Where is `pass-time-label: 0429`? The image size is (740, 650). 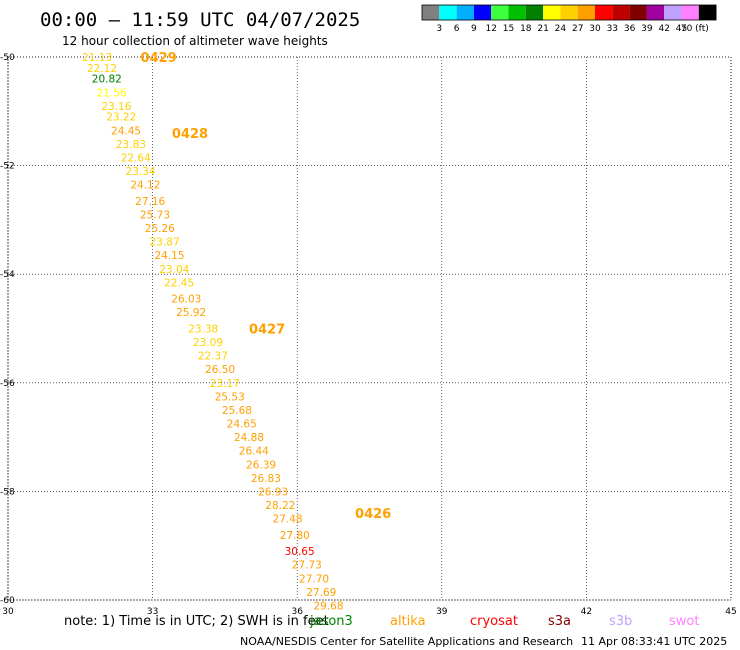 pass-time-label: 0429 is located at coordinates (159, 58).